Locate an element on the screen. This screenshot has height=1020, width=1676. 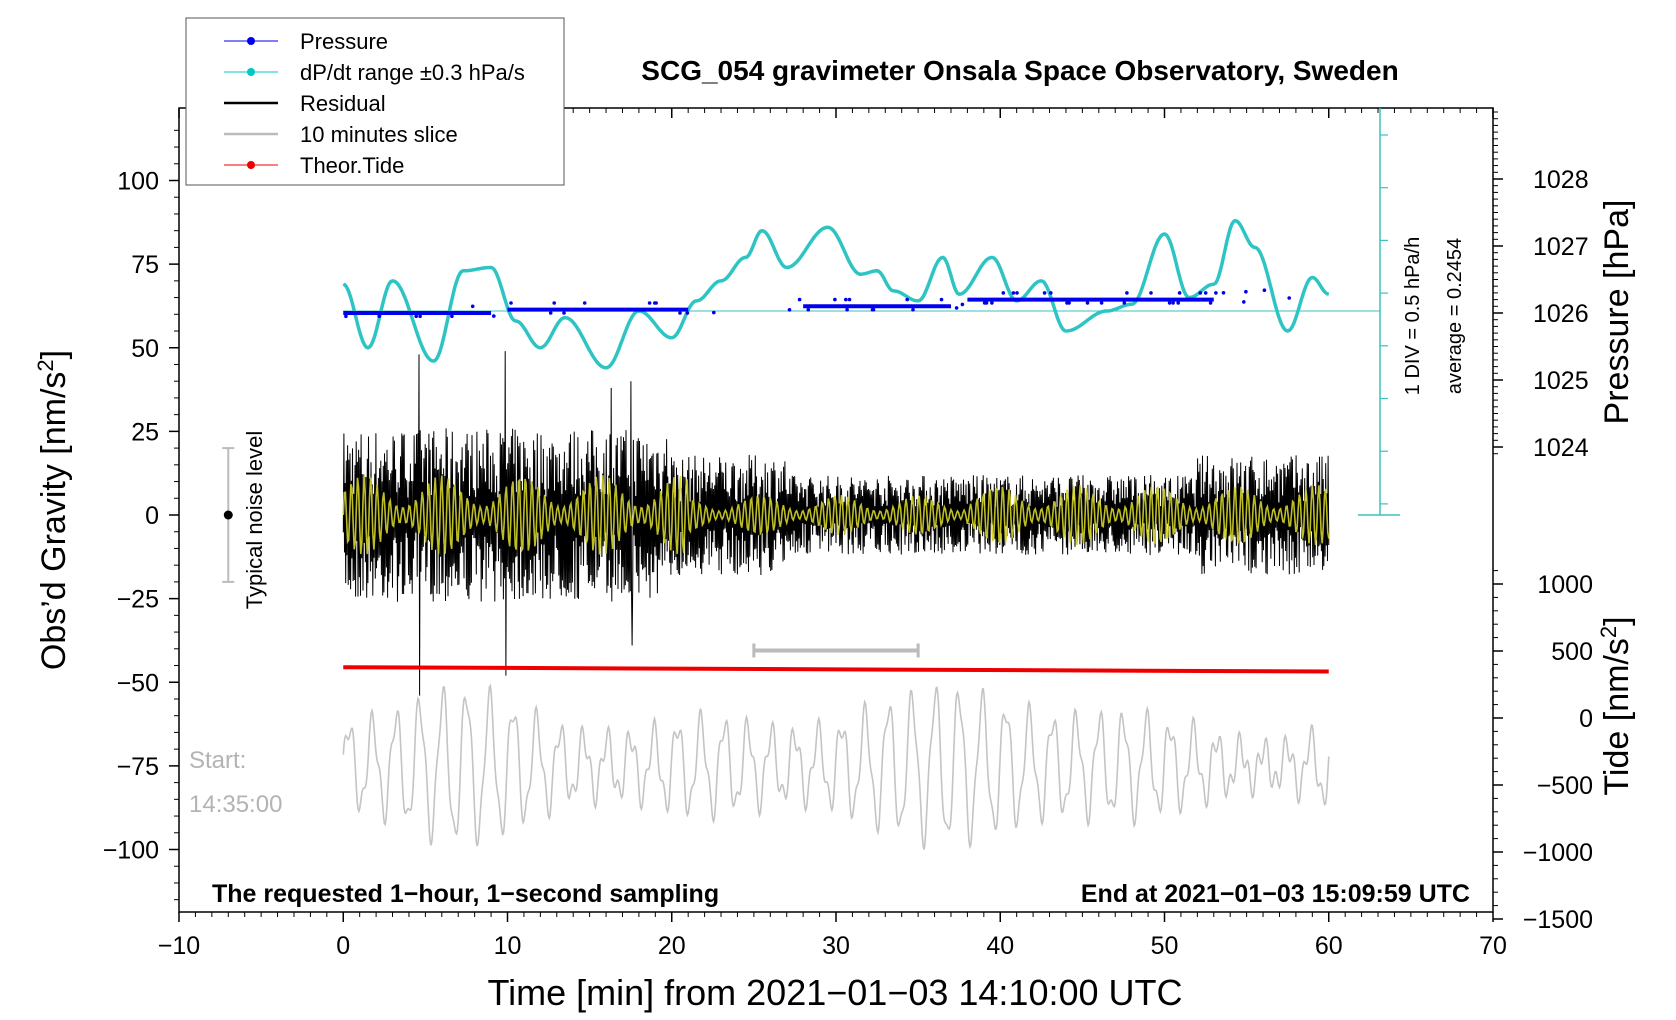
x-tick-label: 60 is located at coordinates (1329, 946).